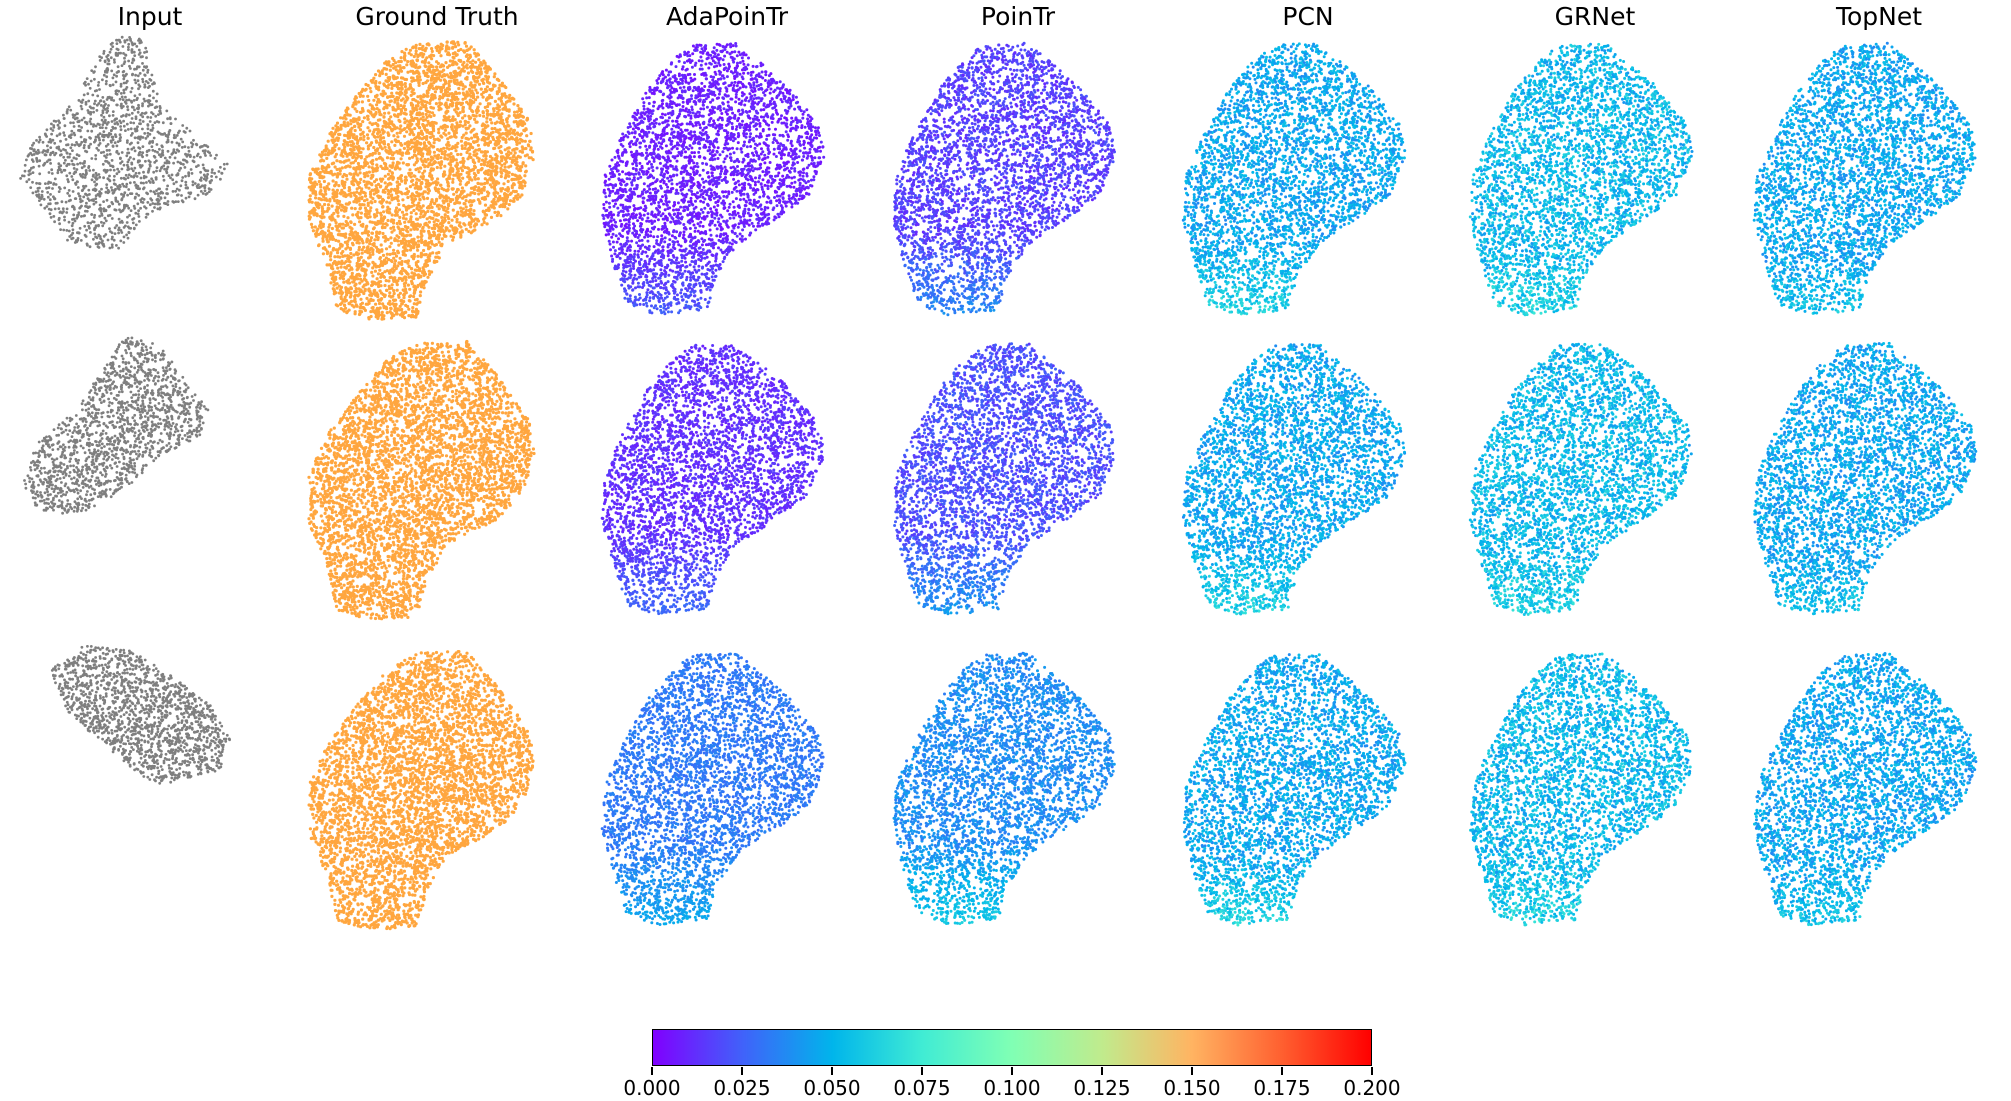  Describe the element at coordinates (1595, 16) in the screenshot. I see `column-title-grnet: GRNet` at that location.